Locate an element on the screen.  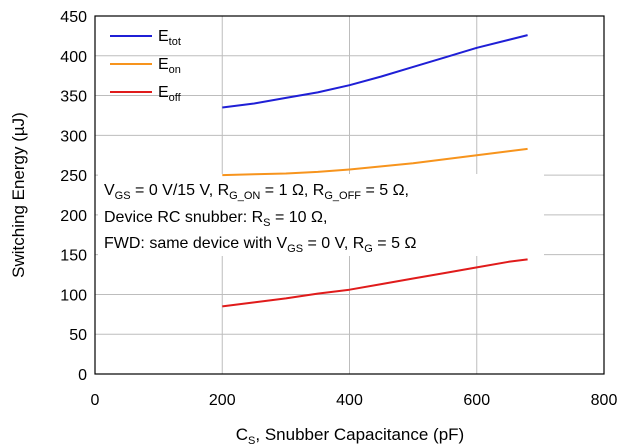
x-tick-label: 600 is located at coordinates (476, 400).